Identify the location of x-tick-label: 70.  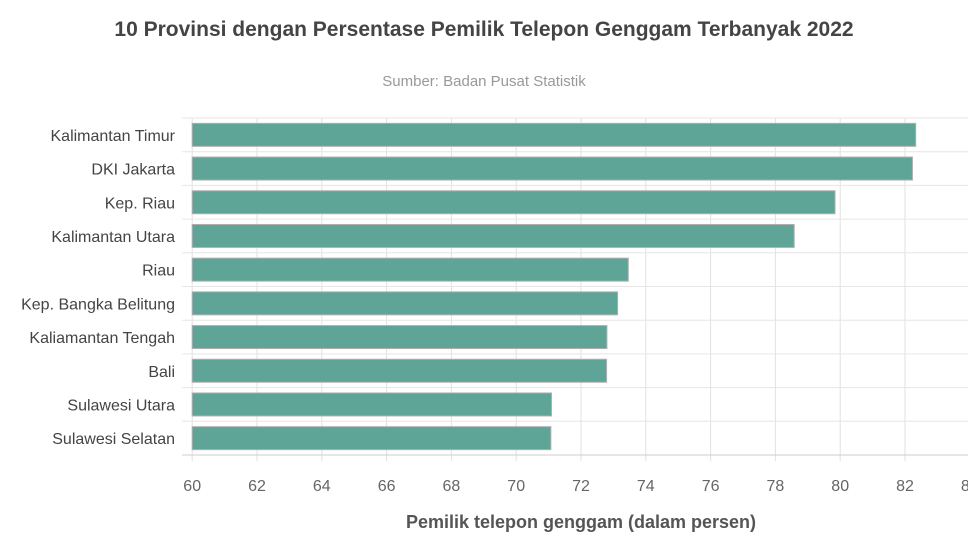
(516, 486).